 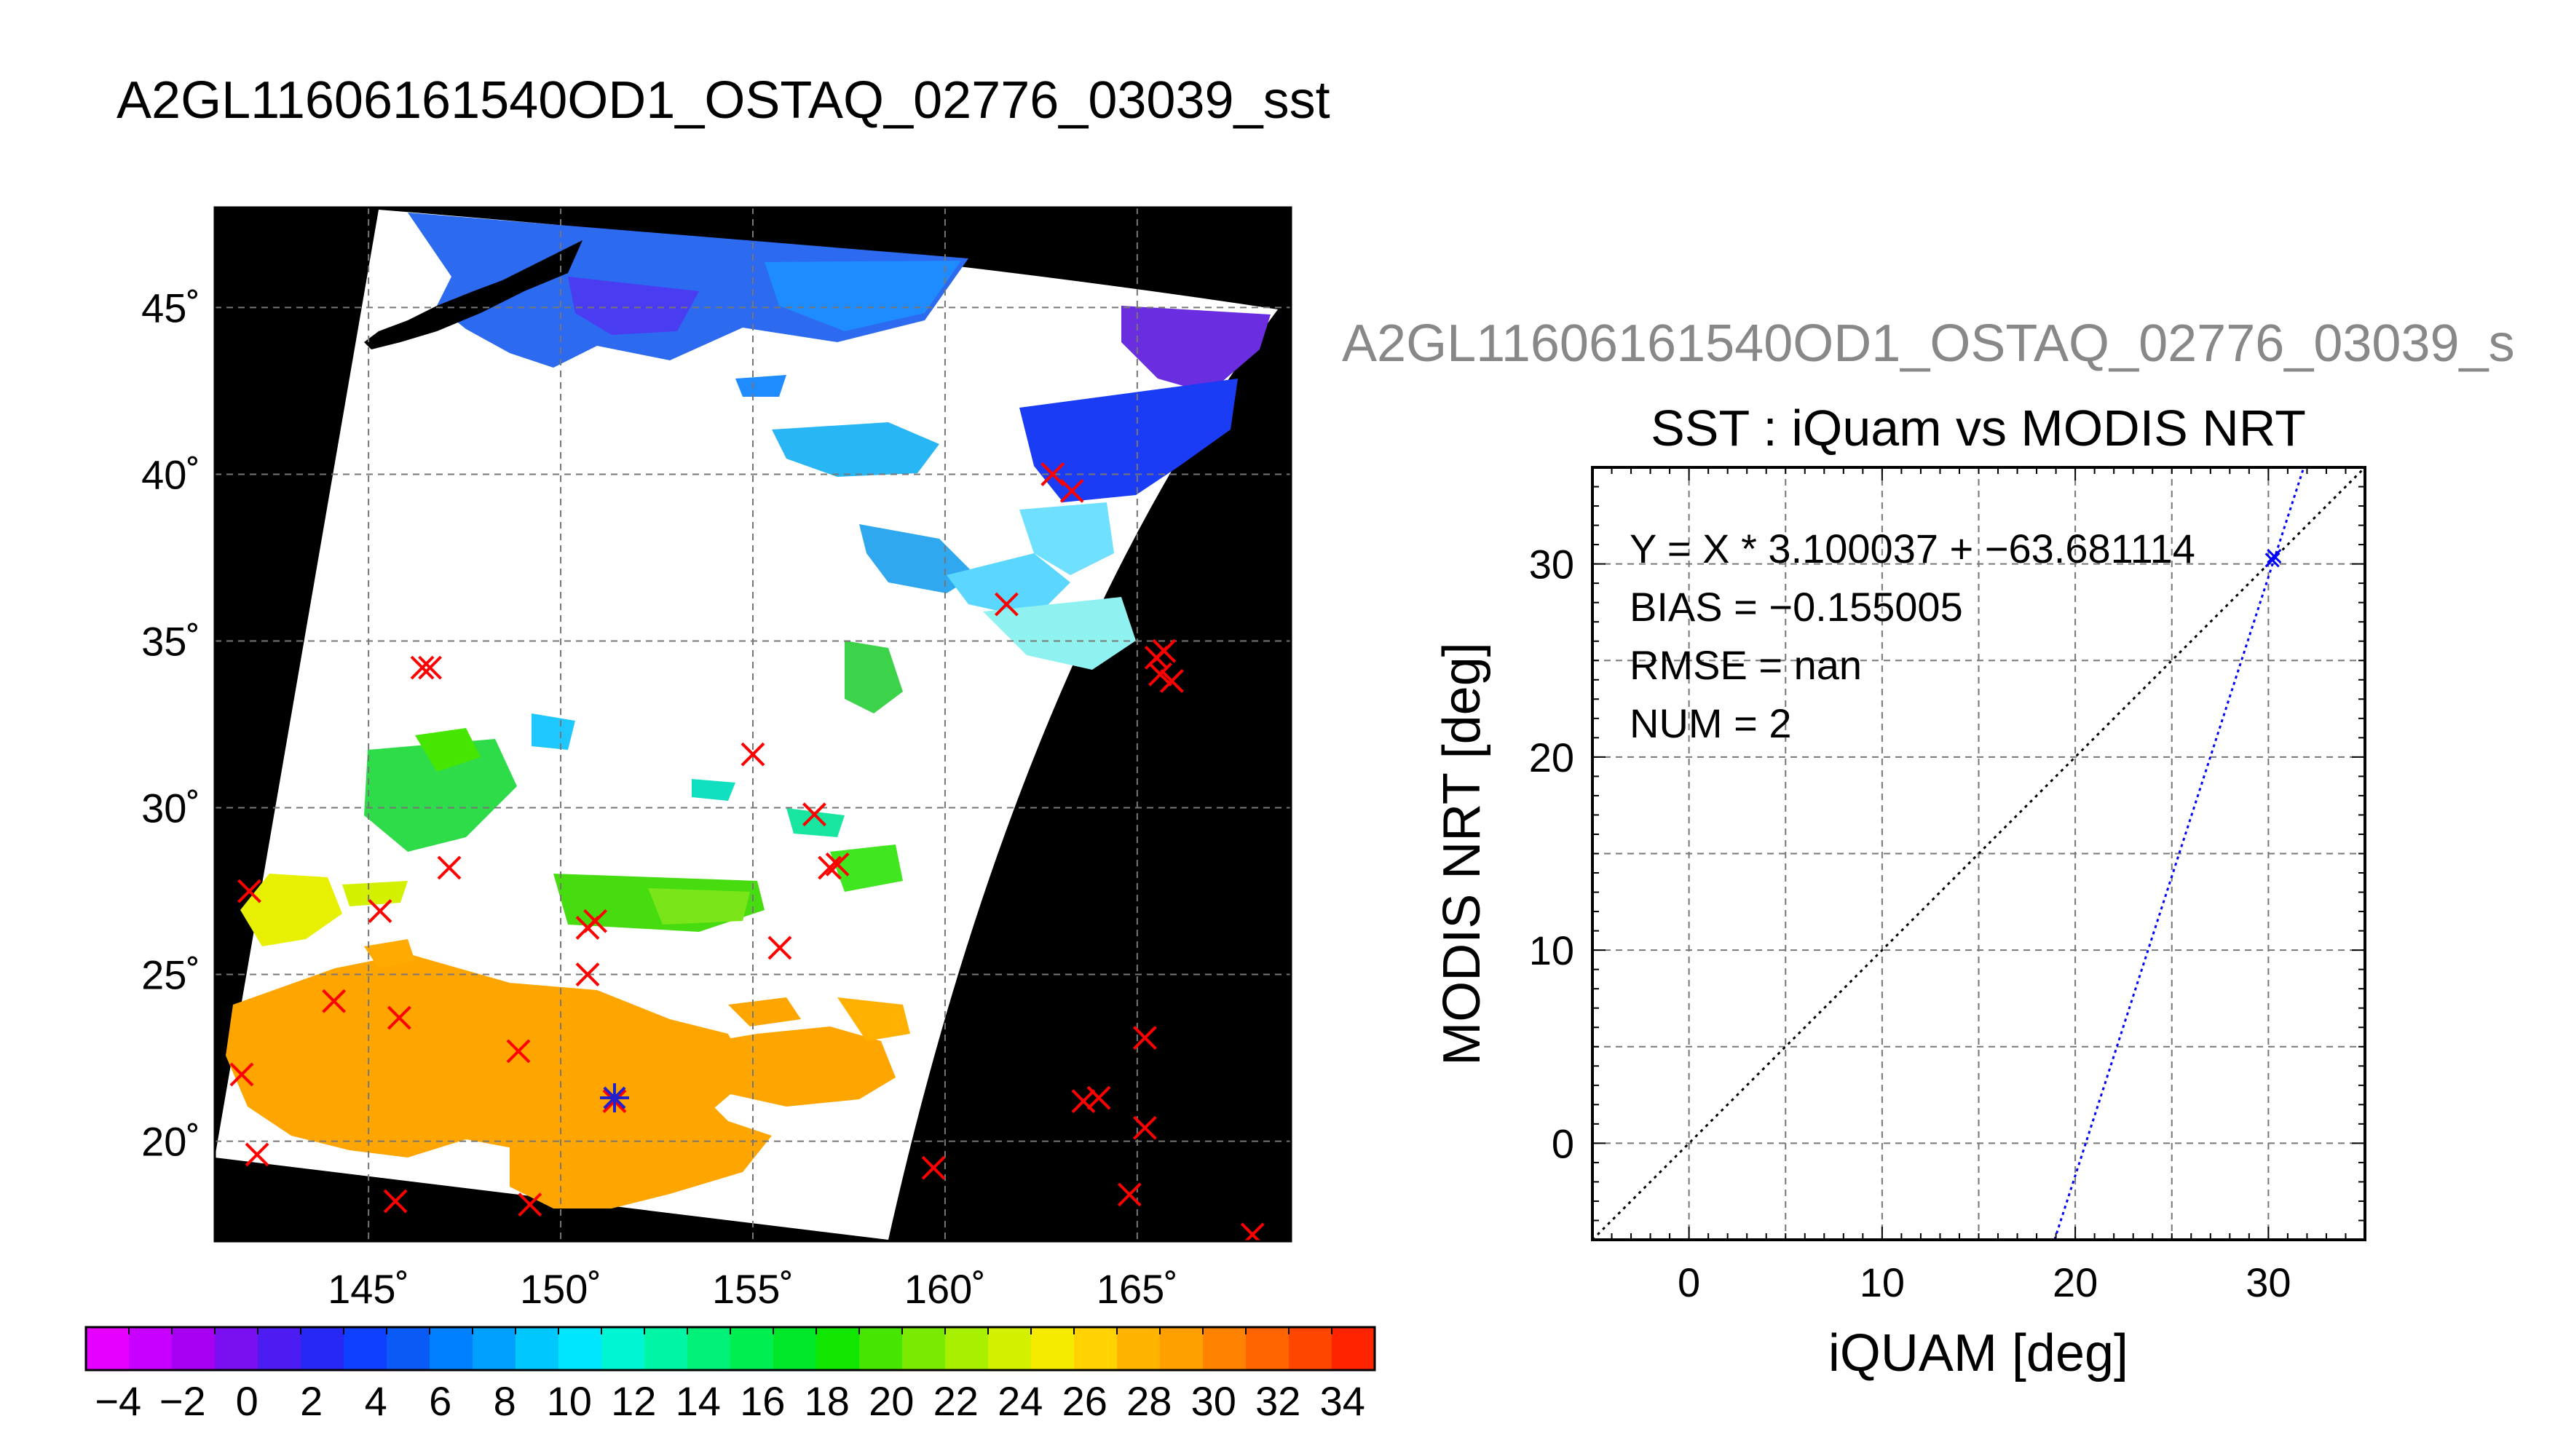 I want to click on colorbar-tick-label: 2, so click(x=311, y=1401).